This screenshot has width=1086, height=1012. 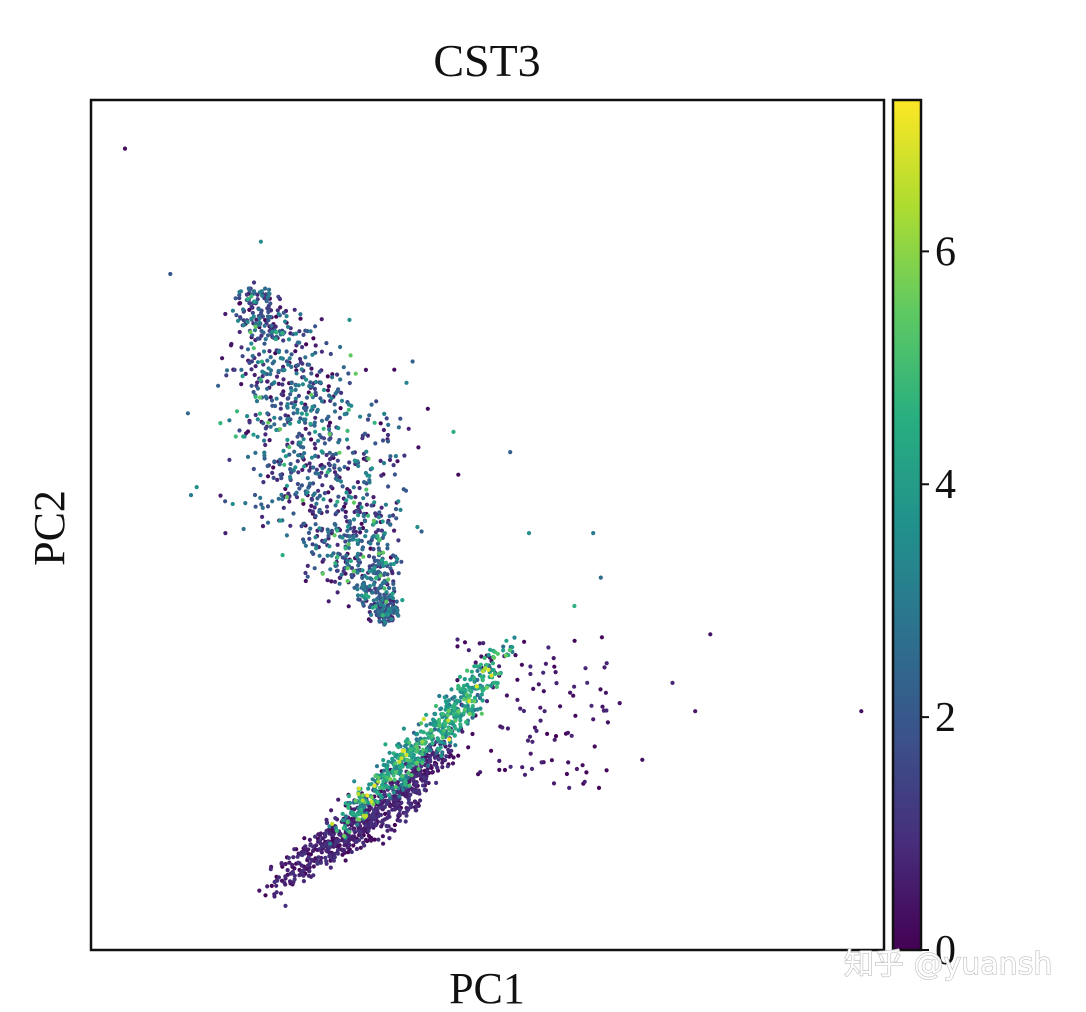 I want to click on colorbar: 0 2 4 6, so click(x=923, y=536).